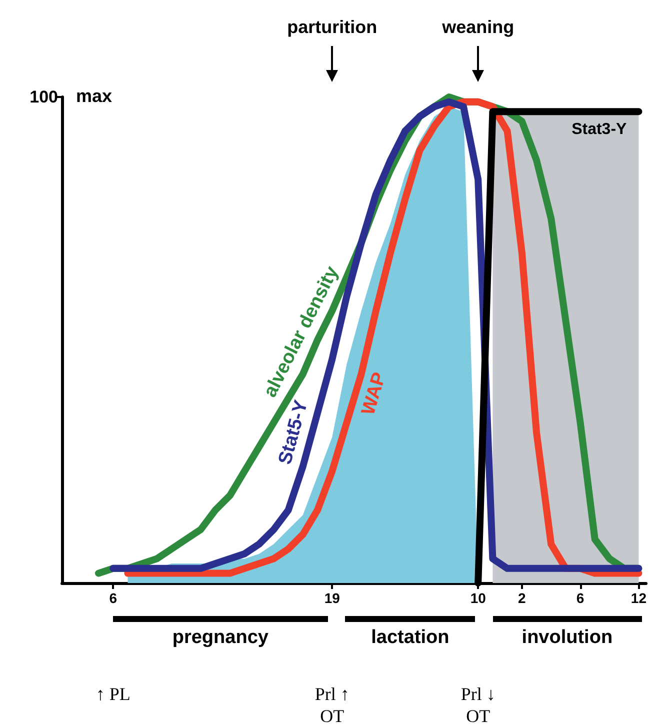  Describe the element at coordinates (478, 705) in the screenshot. I see `text: Prl ↓ OT` at that location.